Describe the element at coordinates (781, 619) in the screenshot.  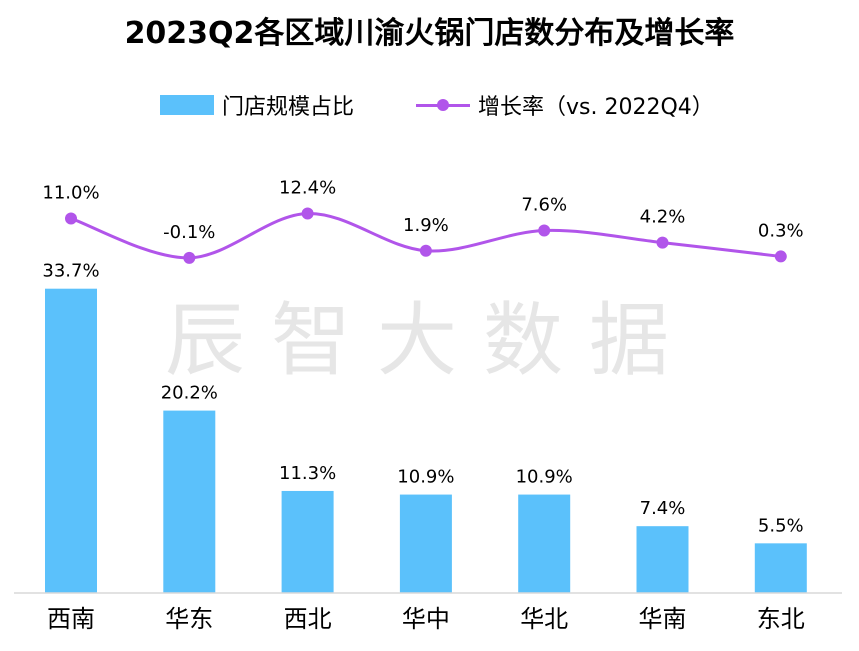
I see `category-label-6: 东北` at that location.